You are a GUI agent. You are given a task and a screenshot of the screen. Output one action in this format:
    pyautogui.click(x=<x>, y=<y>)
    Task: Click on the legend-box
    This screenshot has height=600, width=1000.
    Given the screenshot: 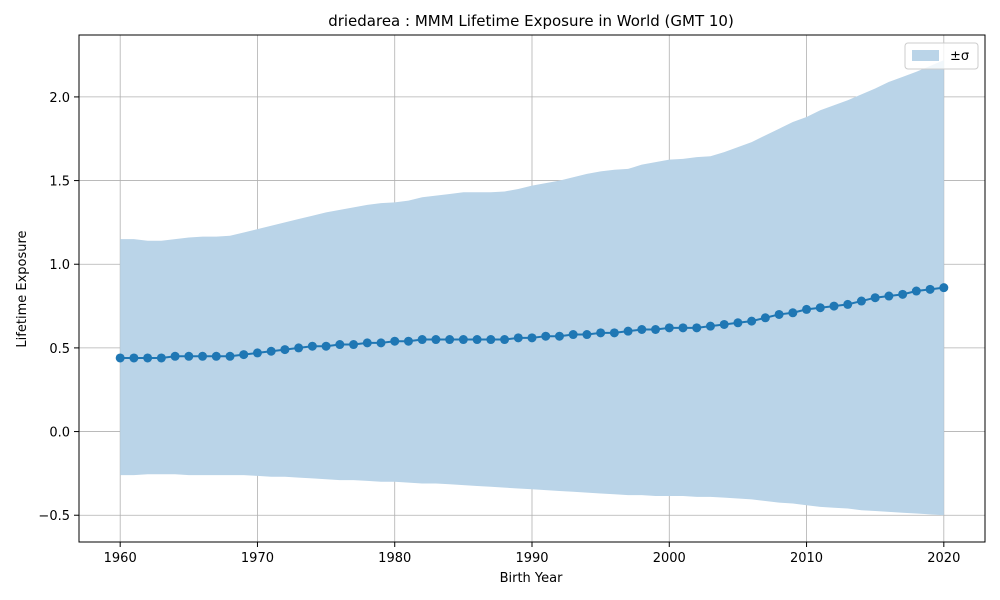 What is the action you would take?
    pyautogui.click(x=941, y=56)
    